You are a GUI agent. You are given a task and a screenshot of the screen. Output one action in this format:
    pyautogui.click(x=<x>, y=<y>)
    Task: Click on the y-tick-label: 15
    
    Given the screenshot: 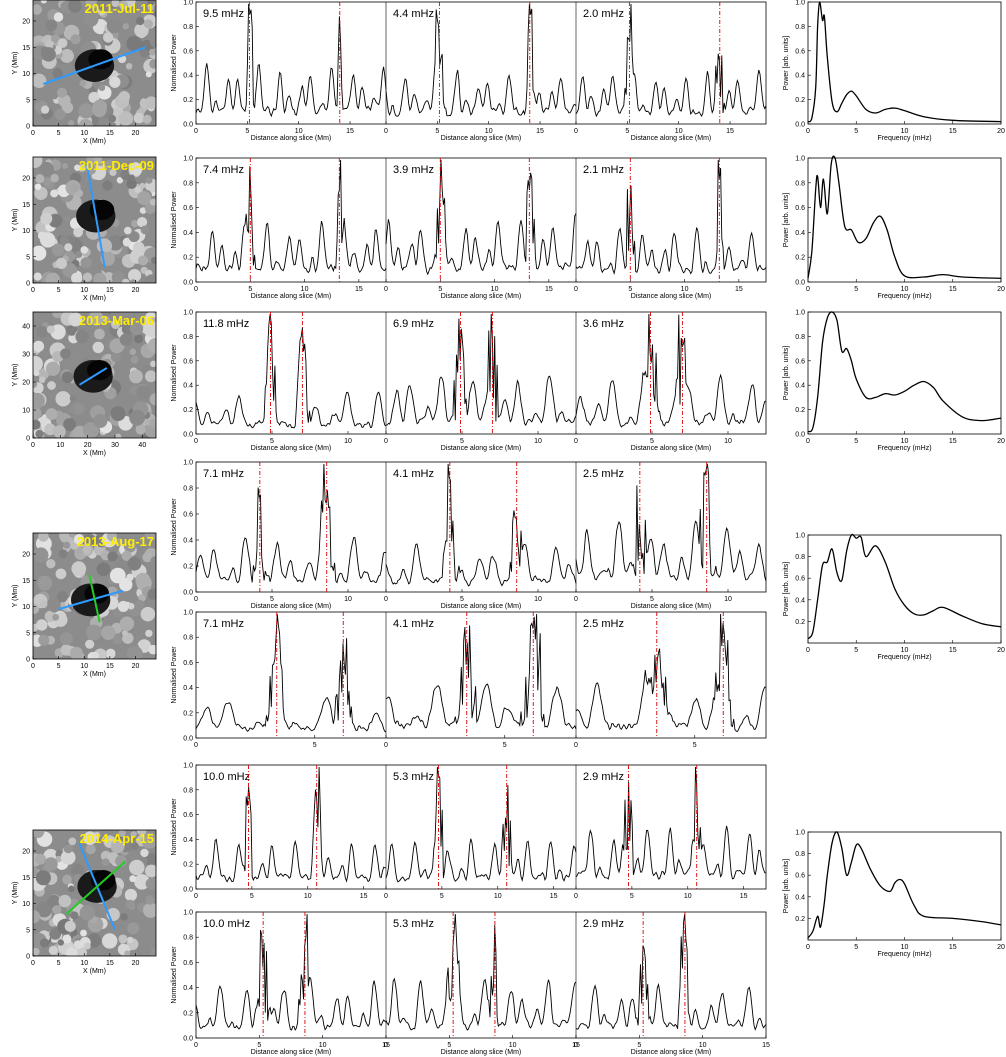 What is the action you would take?
    pyautogui.click(x=26, y=878)
    